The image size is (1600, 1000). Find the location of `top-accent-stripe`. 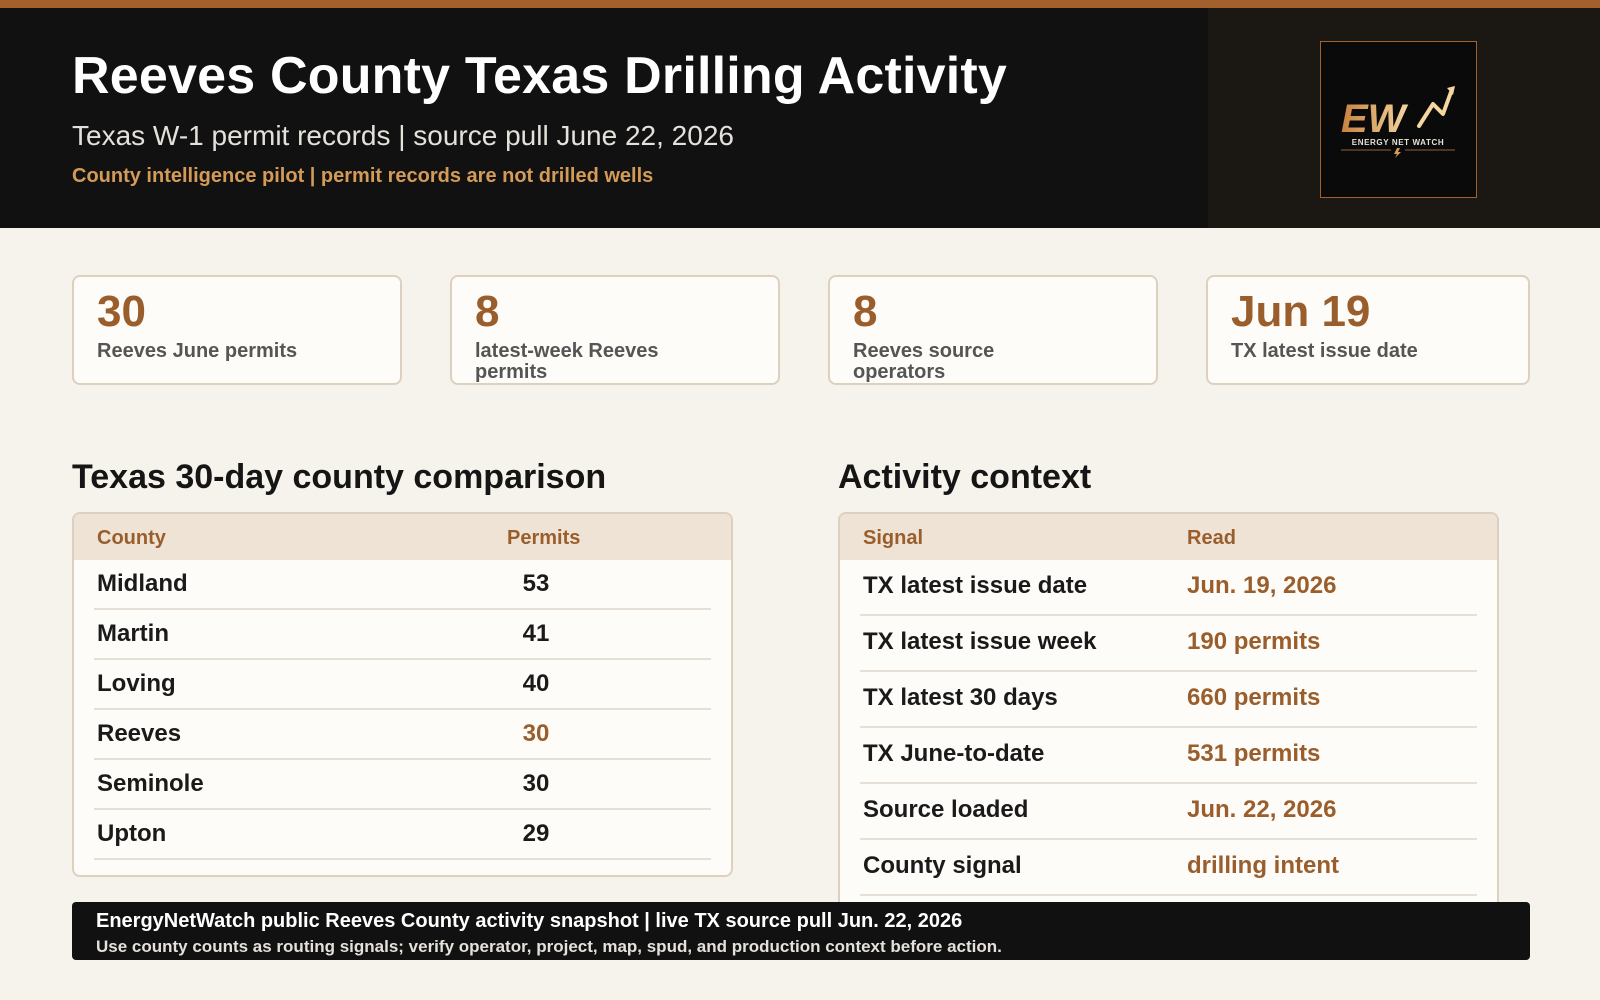

top-accent-stripe is located at coordinates (800, 4).